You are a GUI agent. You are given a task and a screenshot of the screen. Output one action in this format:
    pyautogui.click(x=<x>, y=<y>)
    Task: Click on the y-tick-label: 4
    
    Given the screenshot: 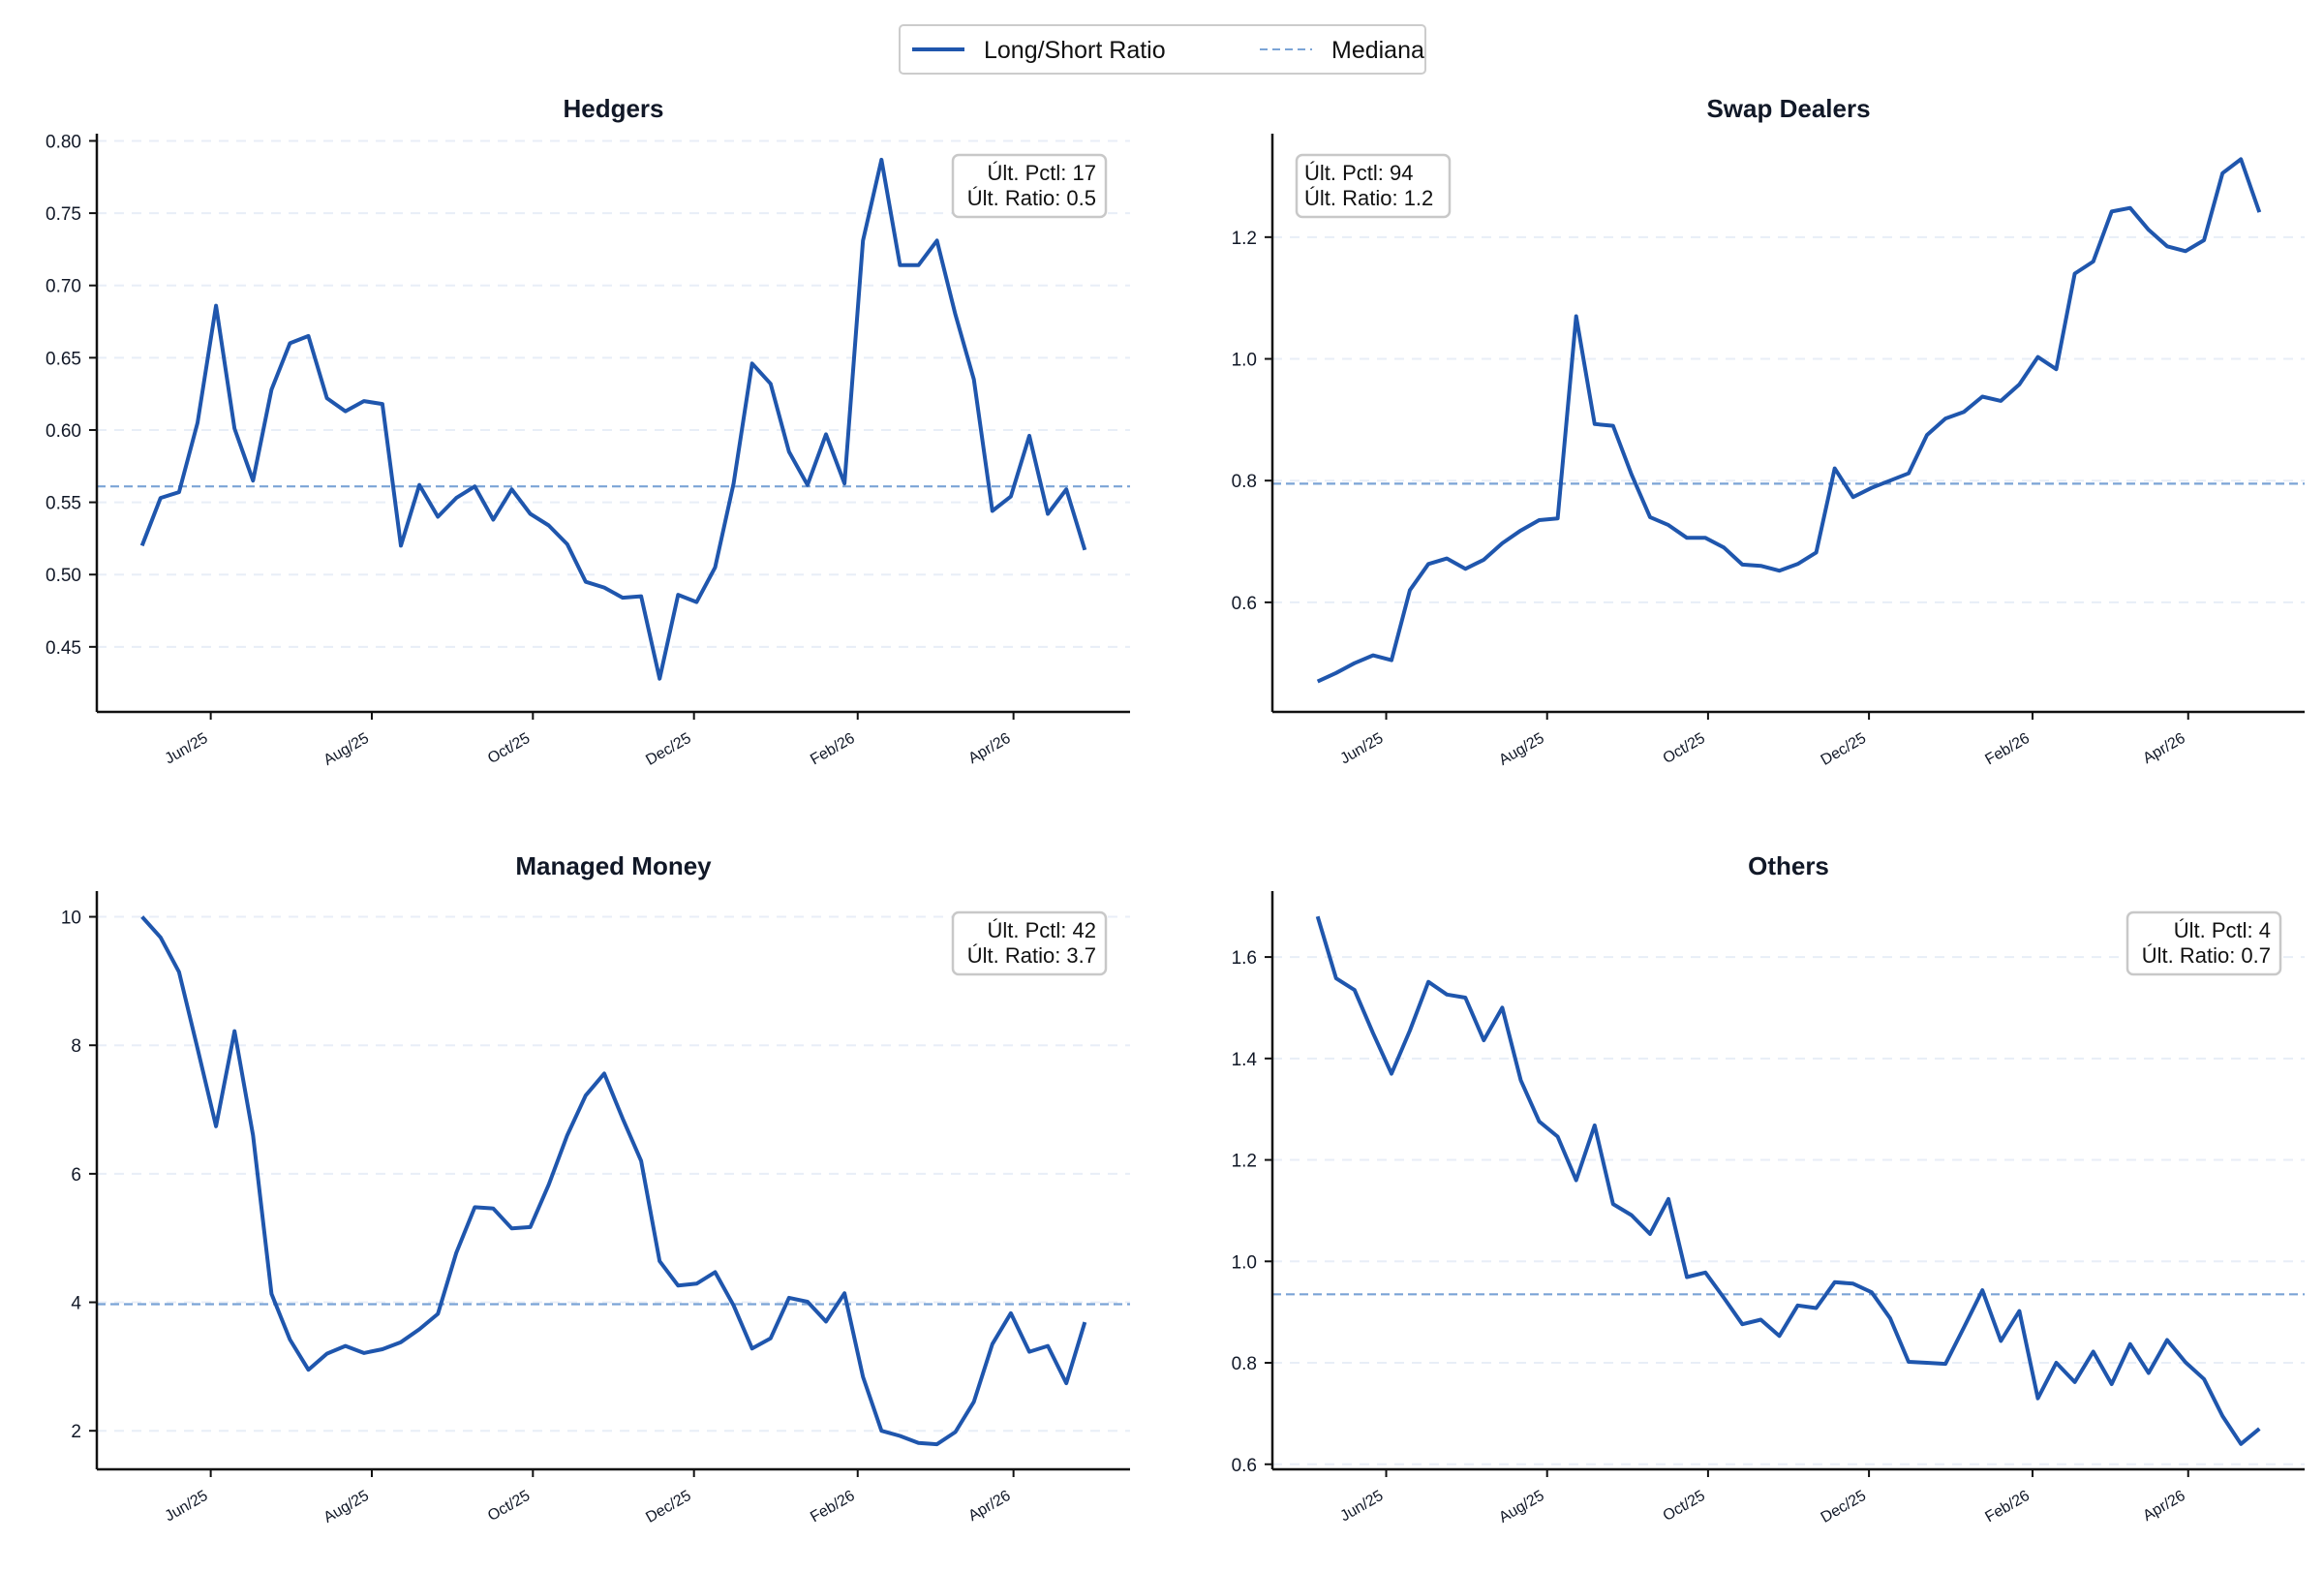 What is the action you would take?
    pyautogui.click(x=76, y=1304)
    